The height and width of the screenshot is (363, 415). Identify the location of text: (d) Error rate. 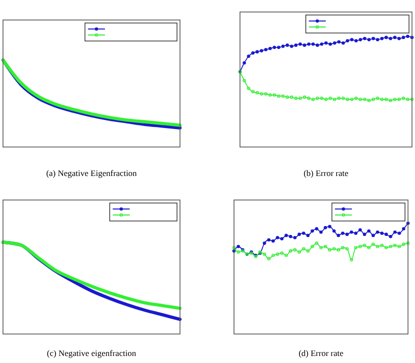
(321, 353).